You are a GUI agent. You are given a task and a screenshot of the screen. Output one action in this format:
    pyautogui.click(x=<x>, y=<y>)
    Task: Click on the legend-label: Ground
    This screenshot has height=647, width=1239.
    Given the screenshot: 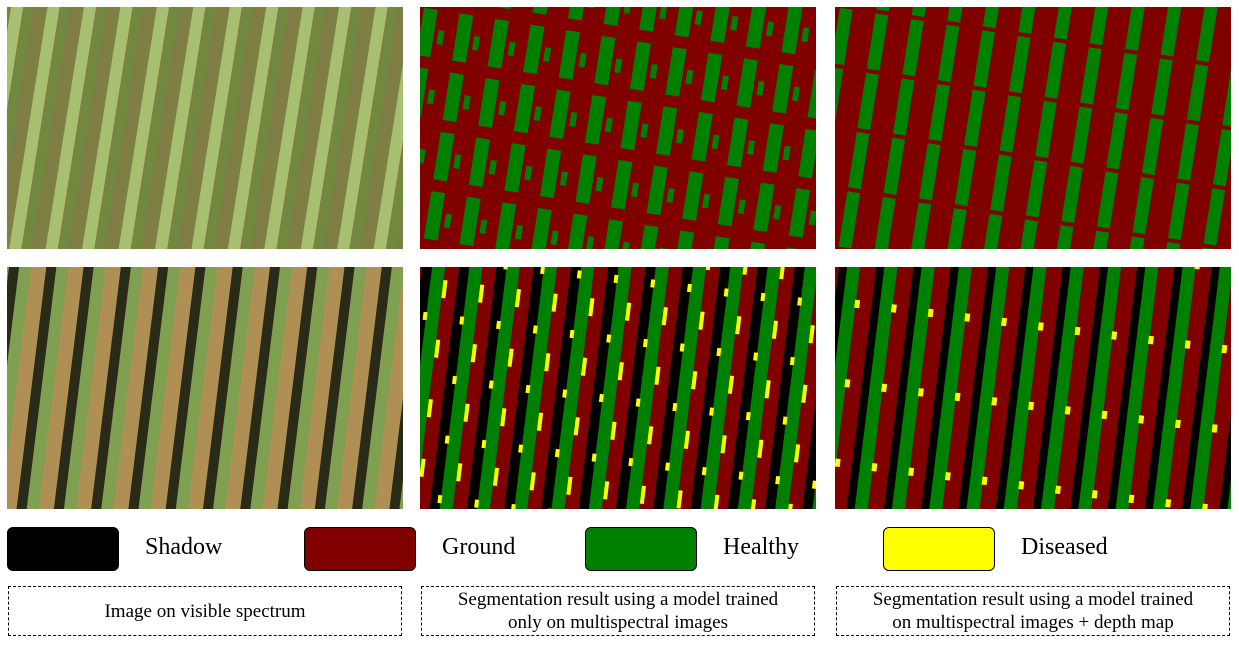 What is the action you would take?
    pyautogui.click(x=479, y=547)
    